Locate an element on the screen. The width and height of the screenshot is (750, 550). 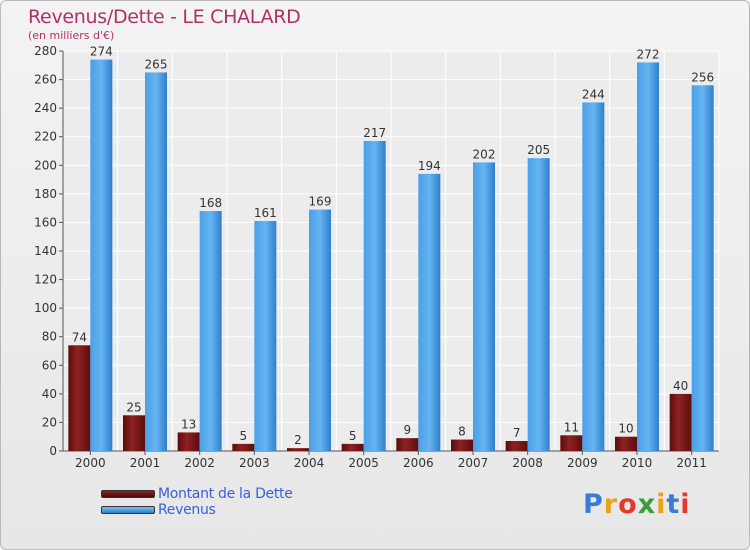
y-tick-label: 260 is located at coordinates (45, 80).